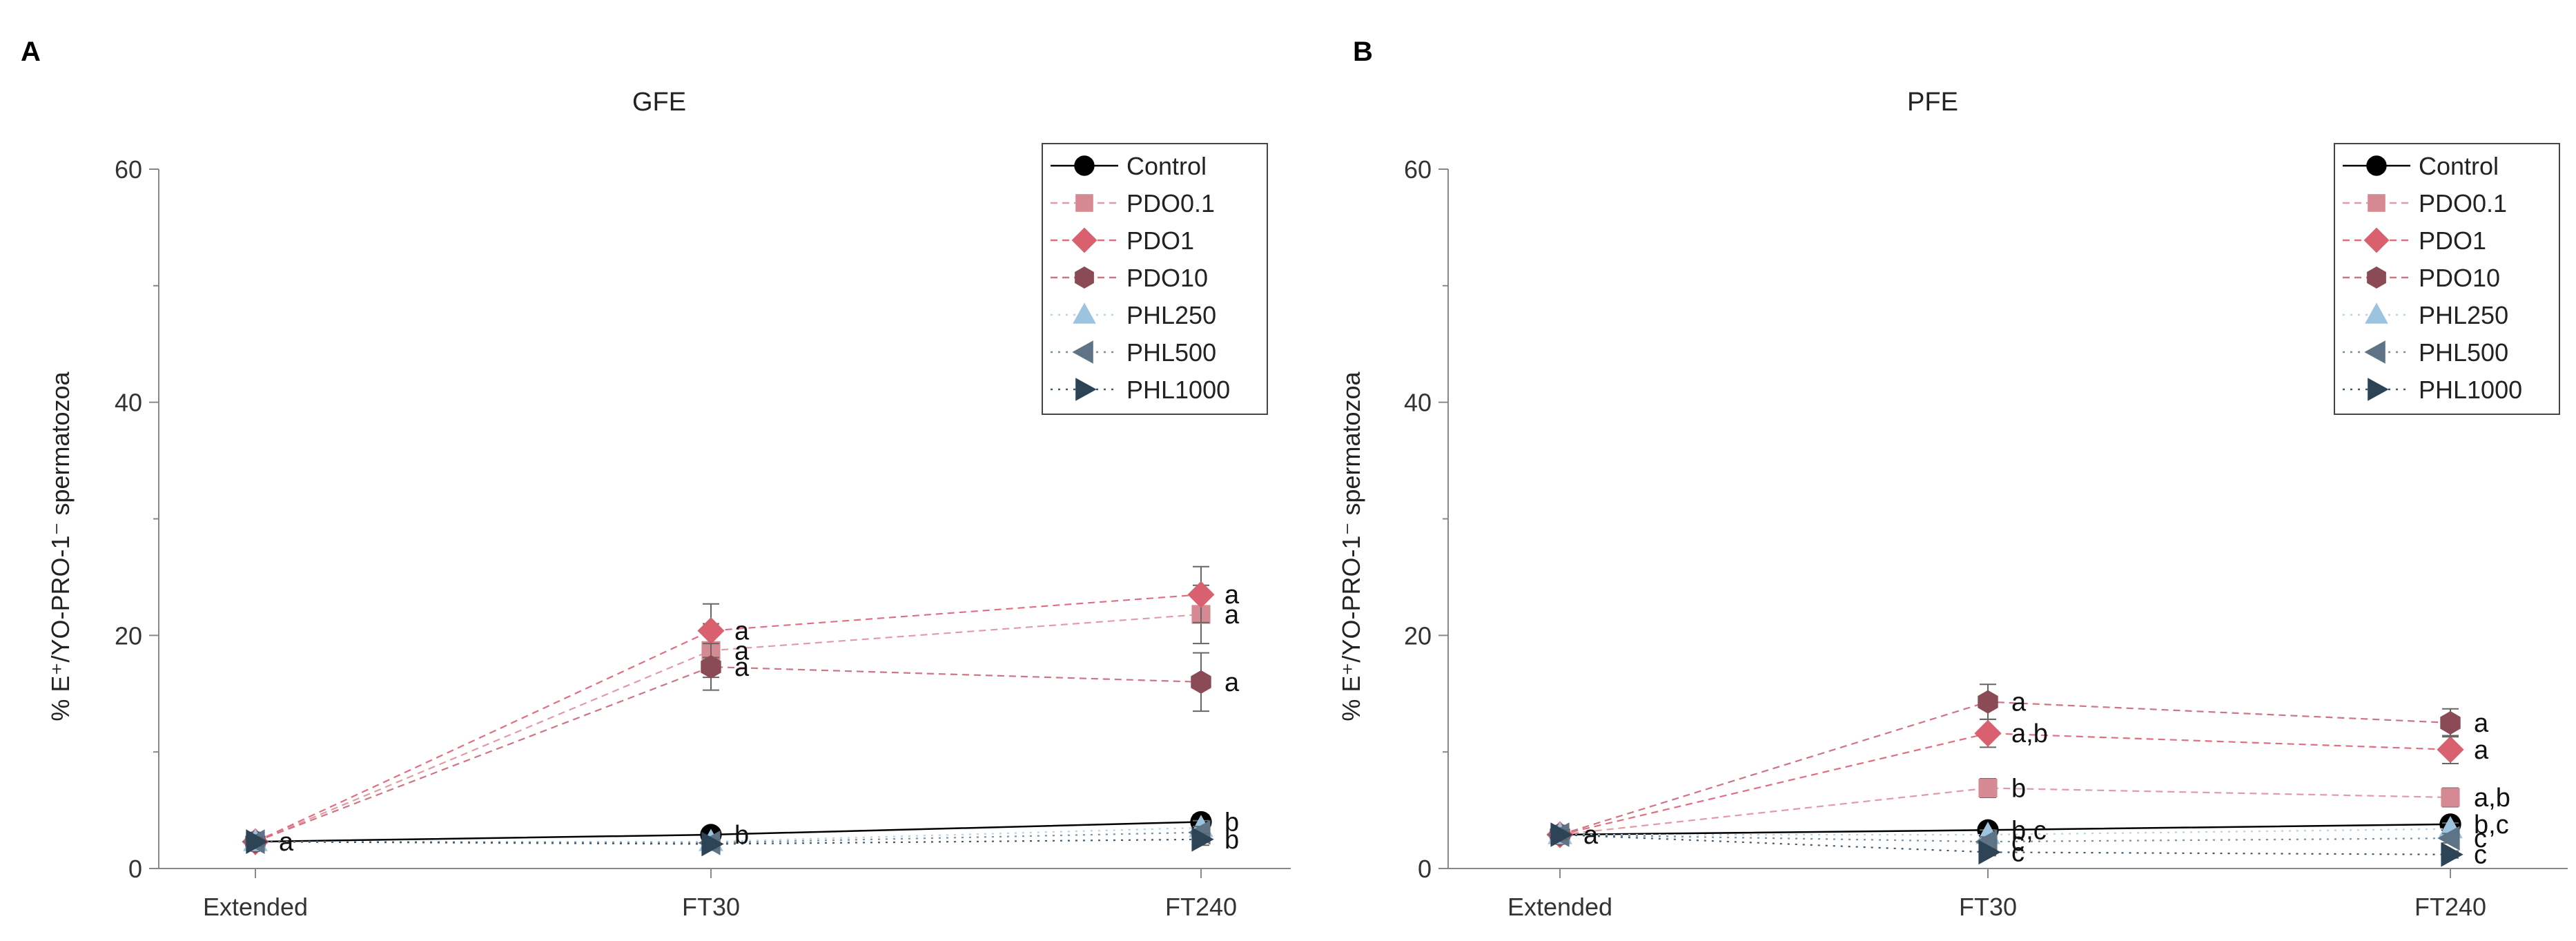  Describe the element at coordinates (659, 102) in the screenshot. I see `chart-title: GFE` at that location.